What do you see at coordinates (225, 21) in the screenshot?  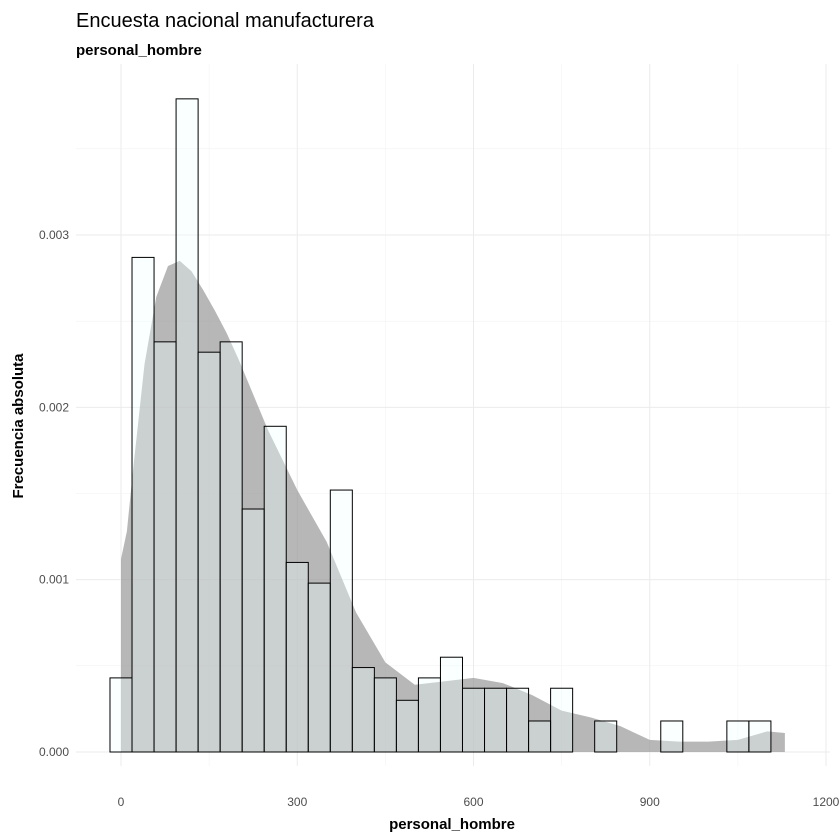 I see `chart-title: Encuesta nacional manufacturera` at bounding box center [225, 21].